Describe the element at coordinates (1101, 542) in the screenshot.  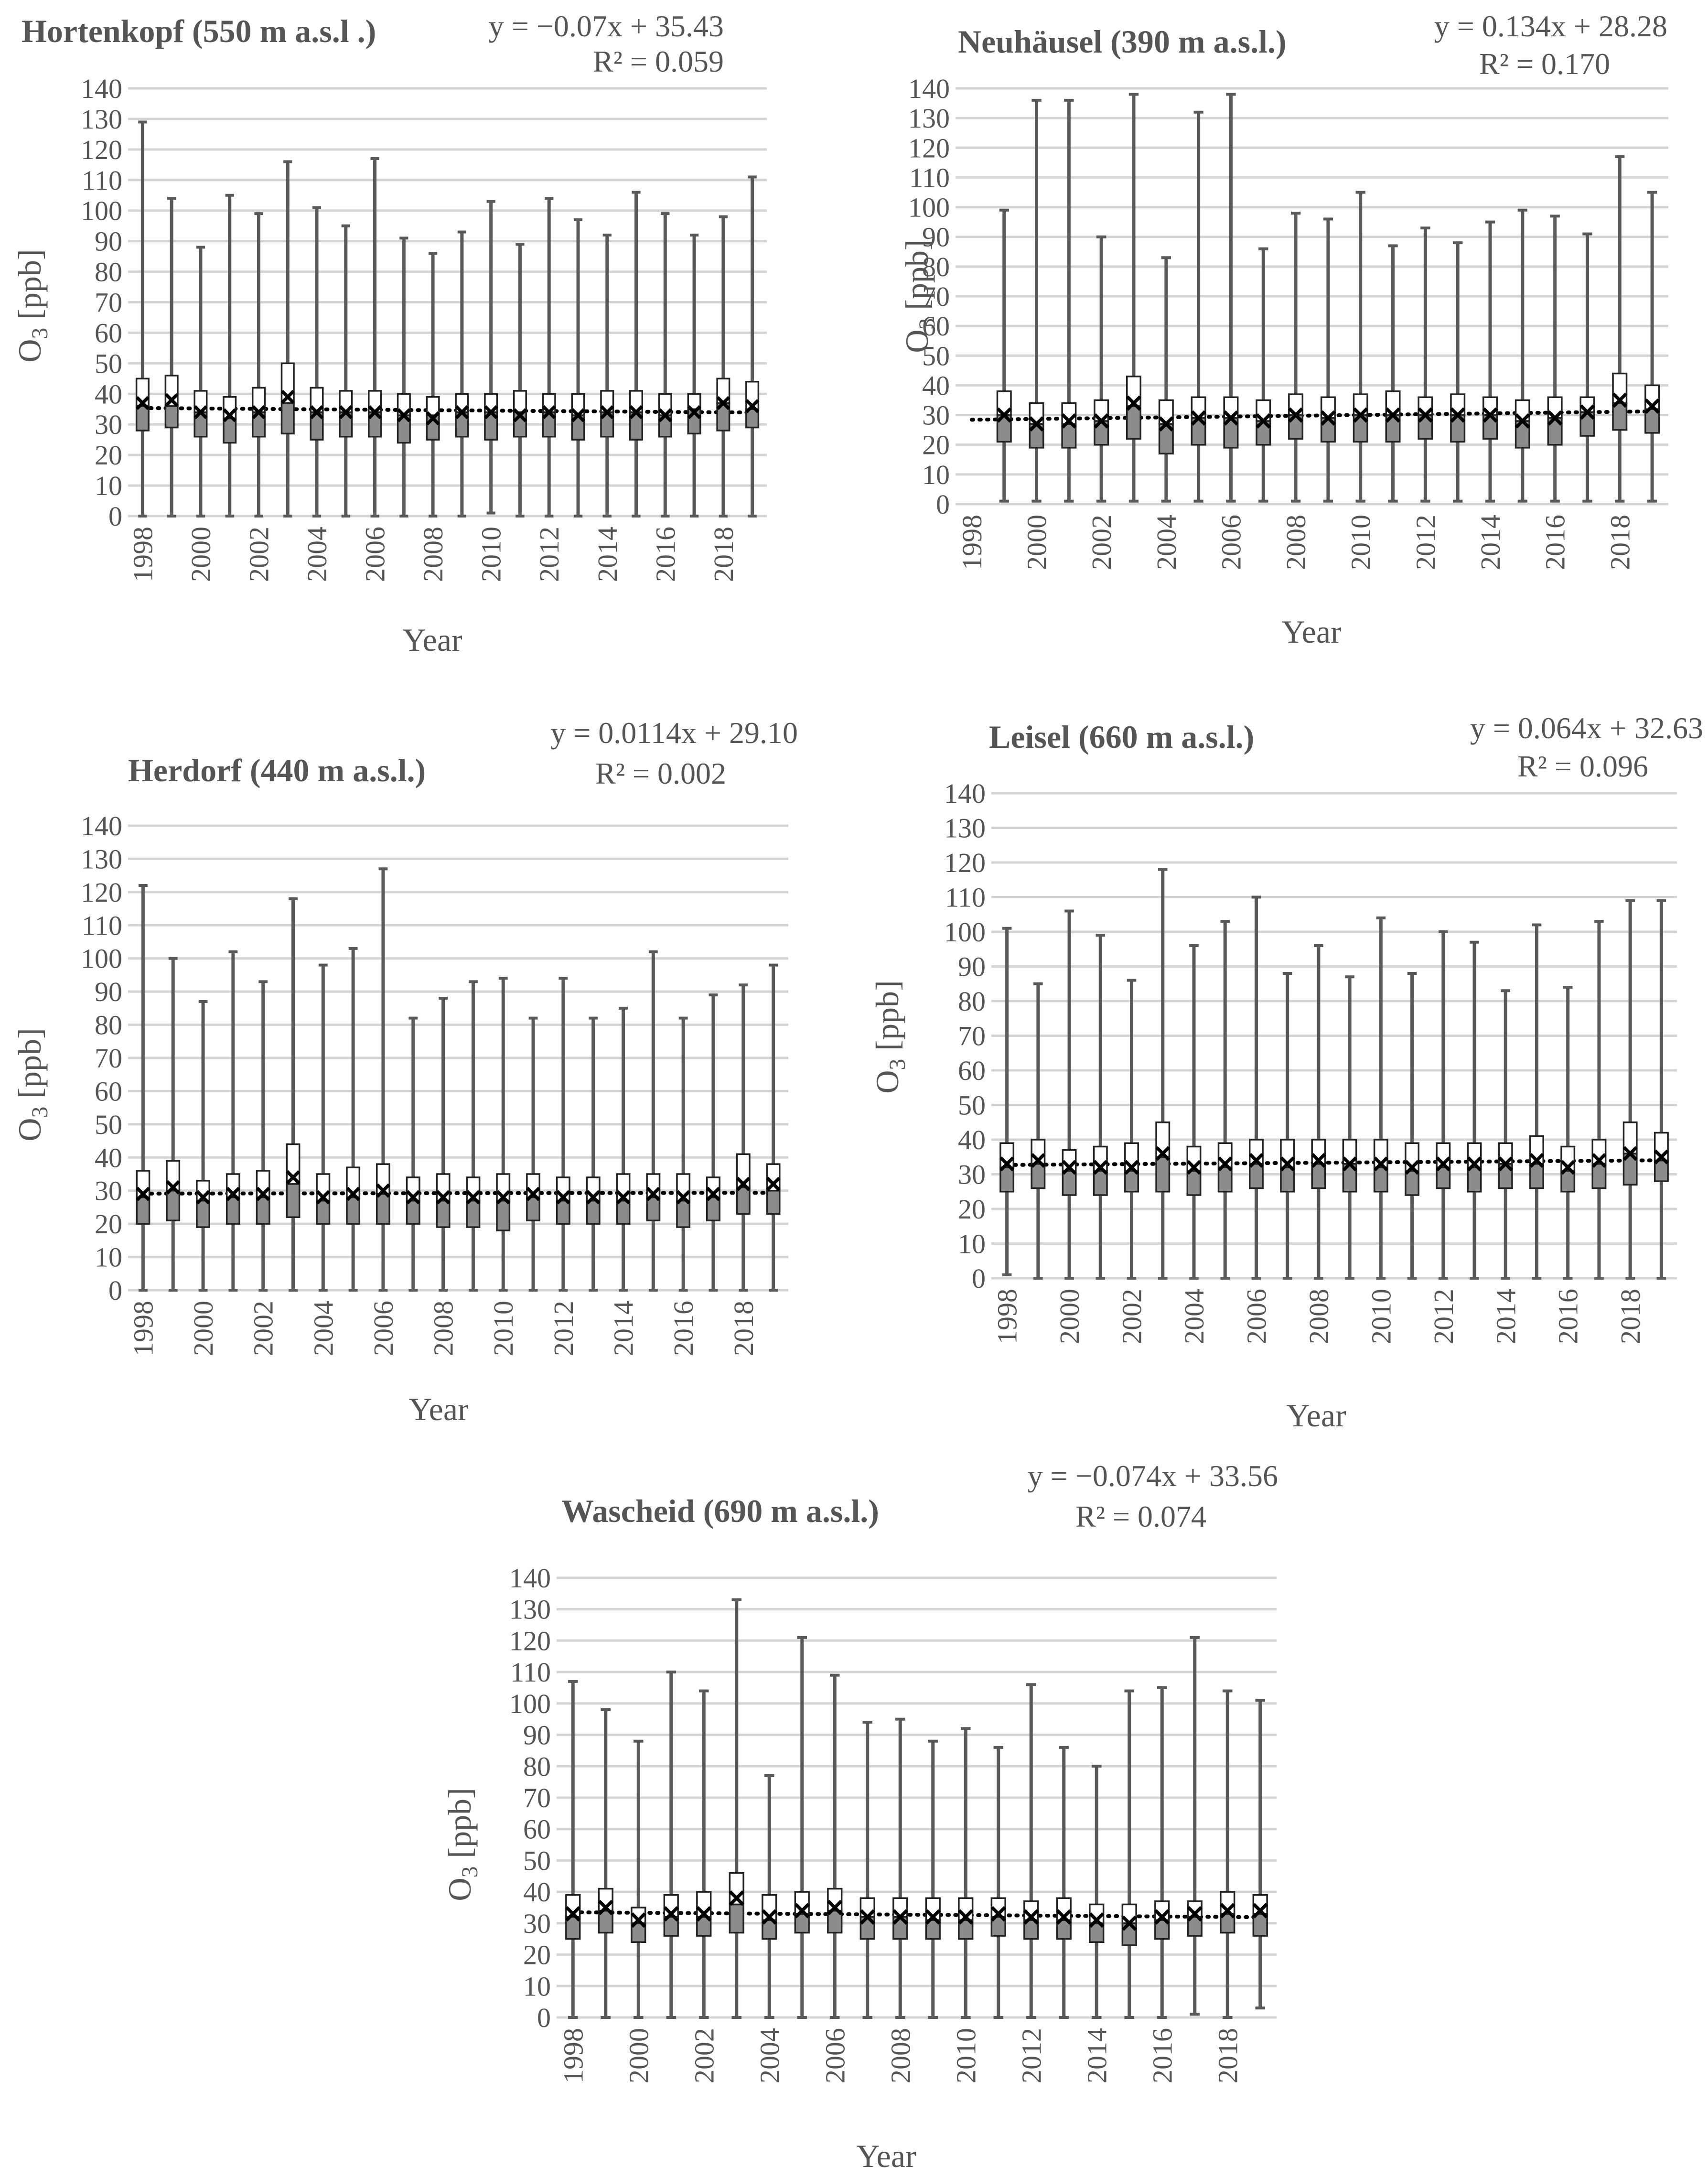
I see `x-tick-label: 2002` at that location.